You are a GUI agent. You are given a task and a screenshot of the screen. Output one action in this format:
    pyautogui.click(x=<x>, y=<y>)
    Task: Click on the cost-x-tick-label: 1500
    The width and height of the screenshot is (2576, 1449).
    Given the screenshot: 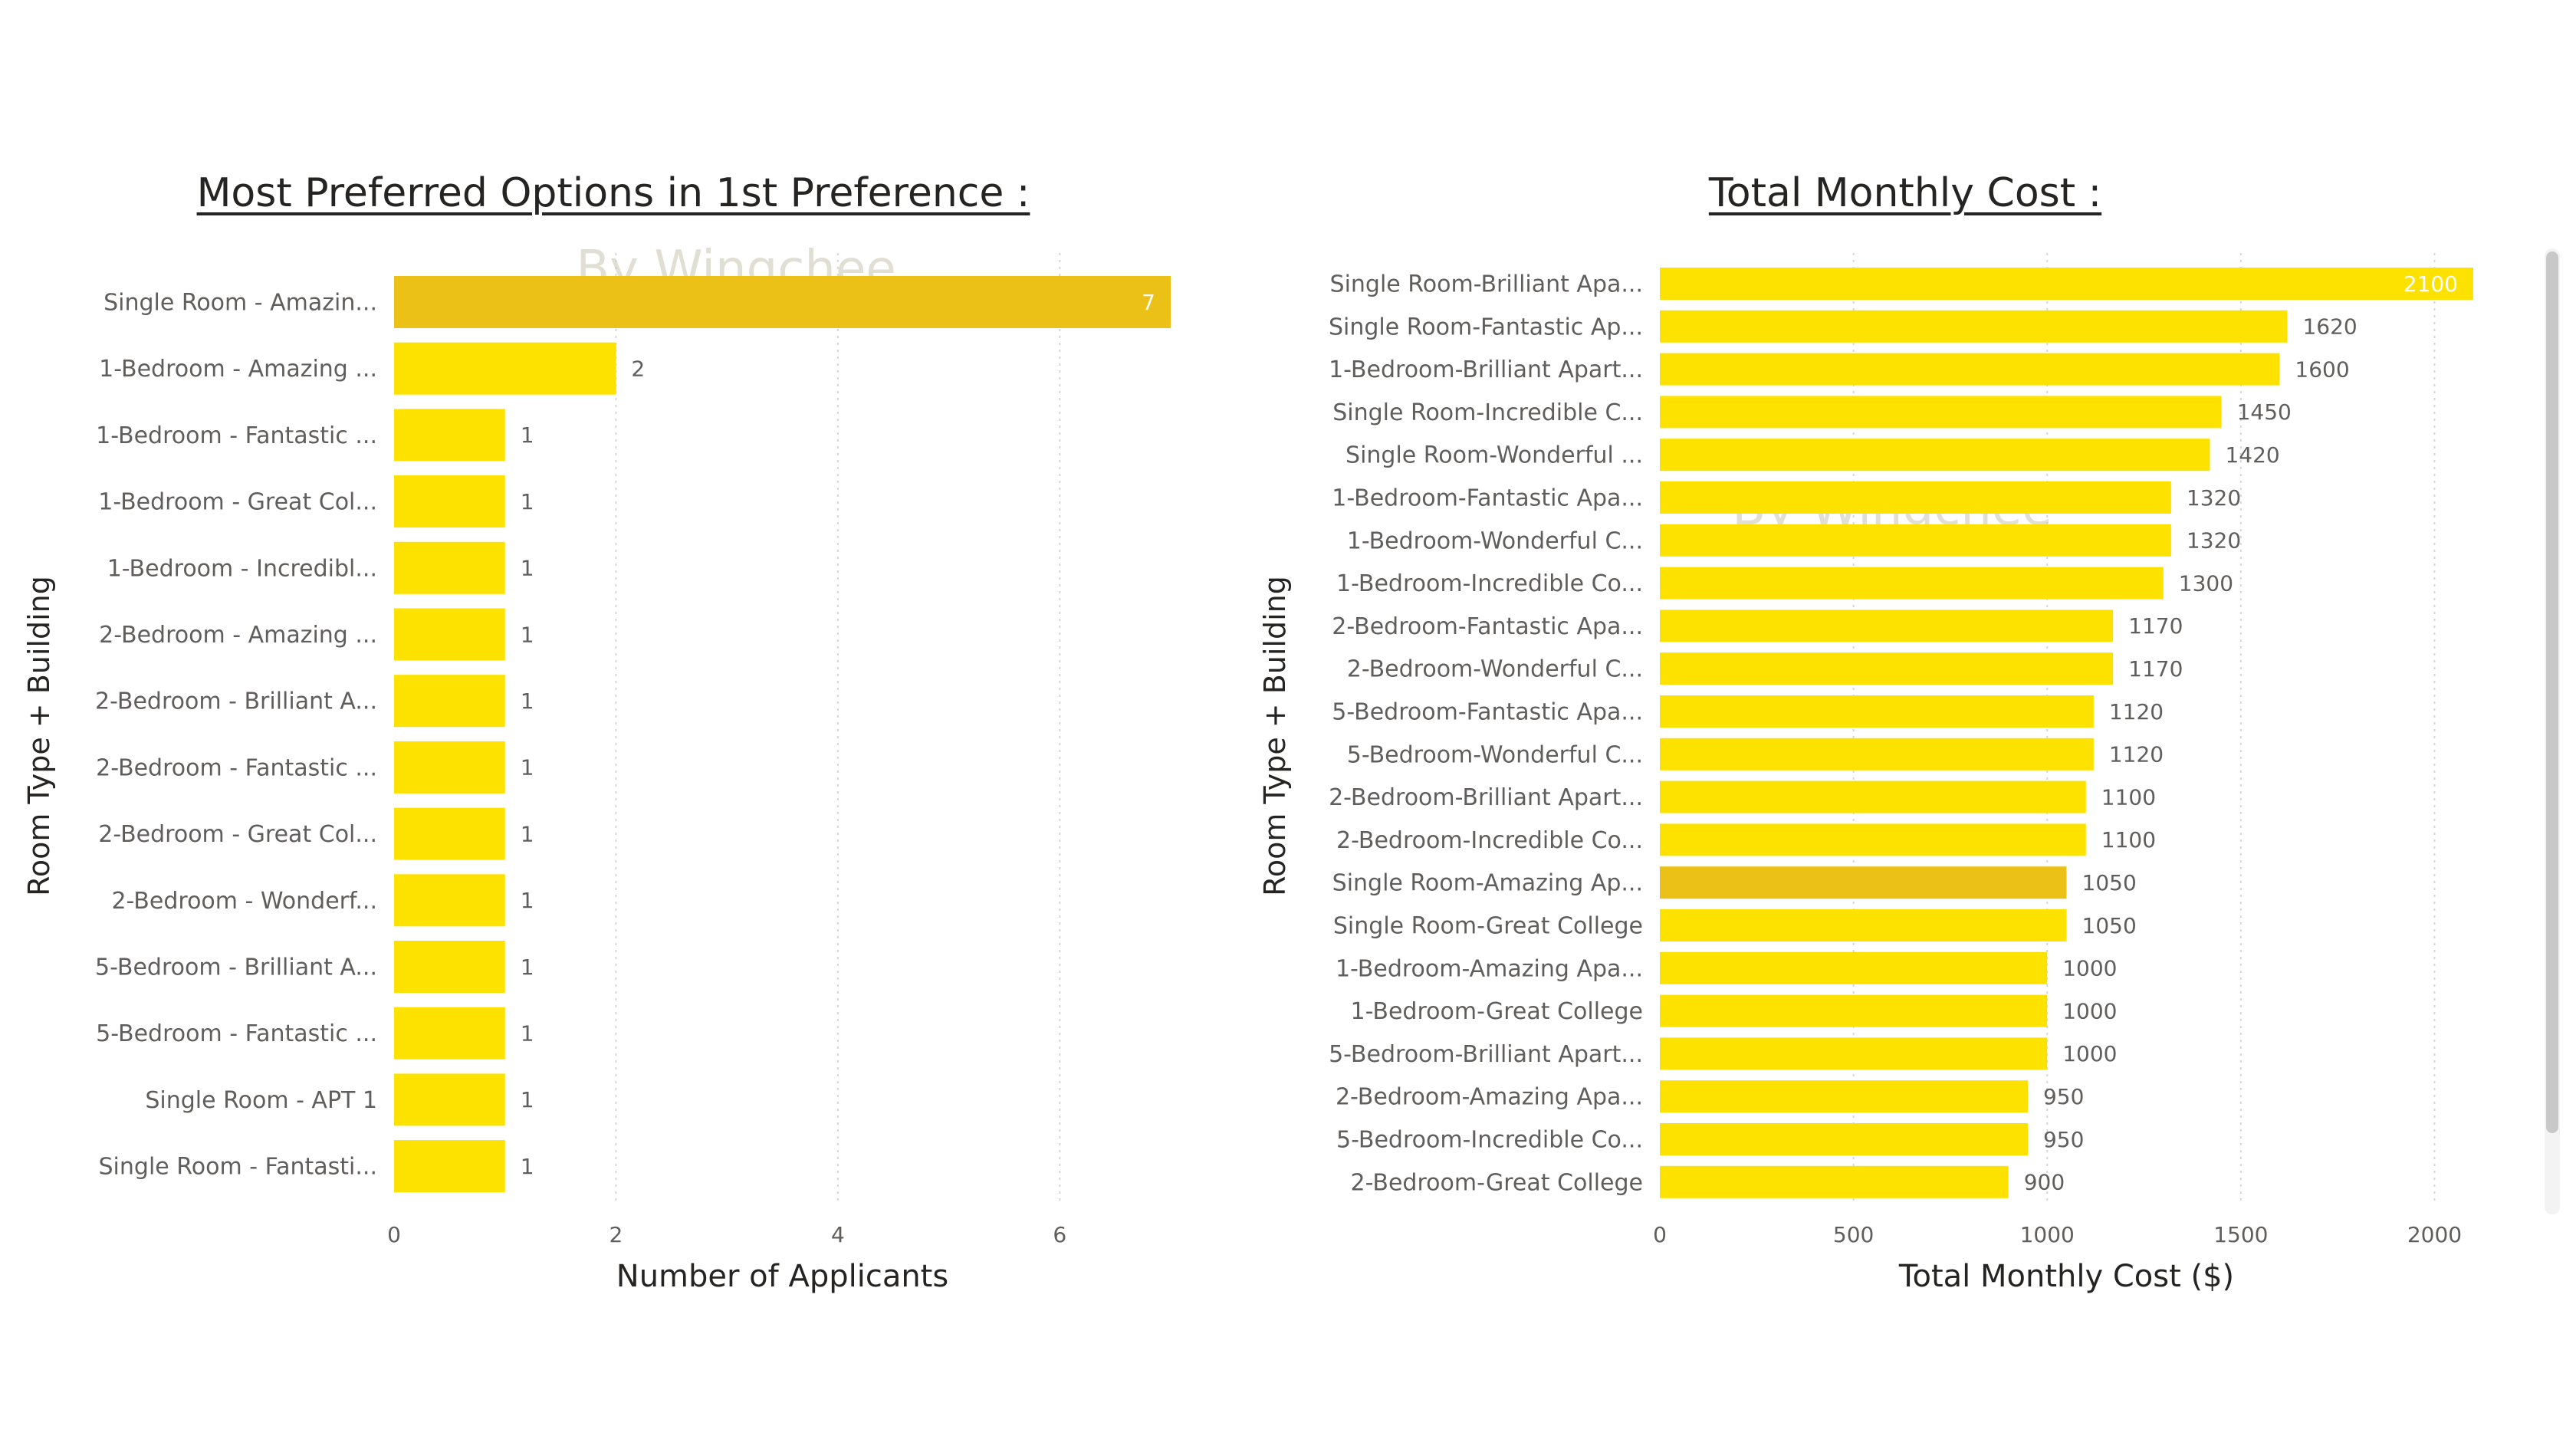 What is the action you would take?
    pyautogui.click(x=2240, y=1234)
    